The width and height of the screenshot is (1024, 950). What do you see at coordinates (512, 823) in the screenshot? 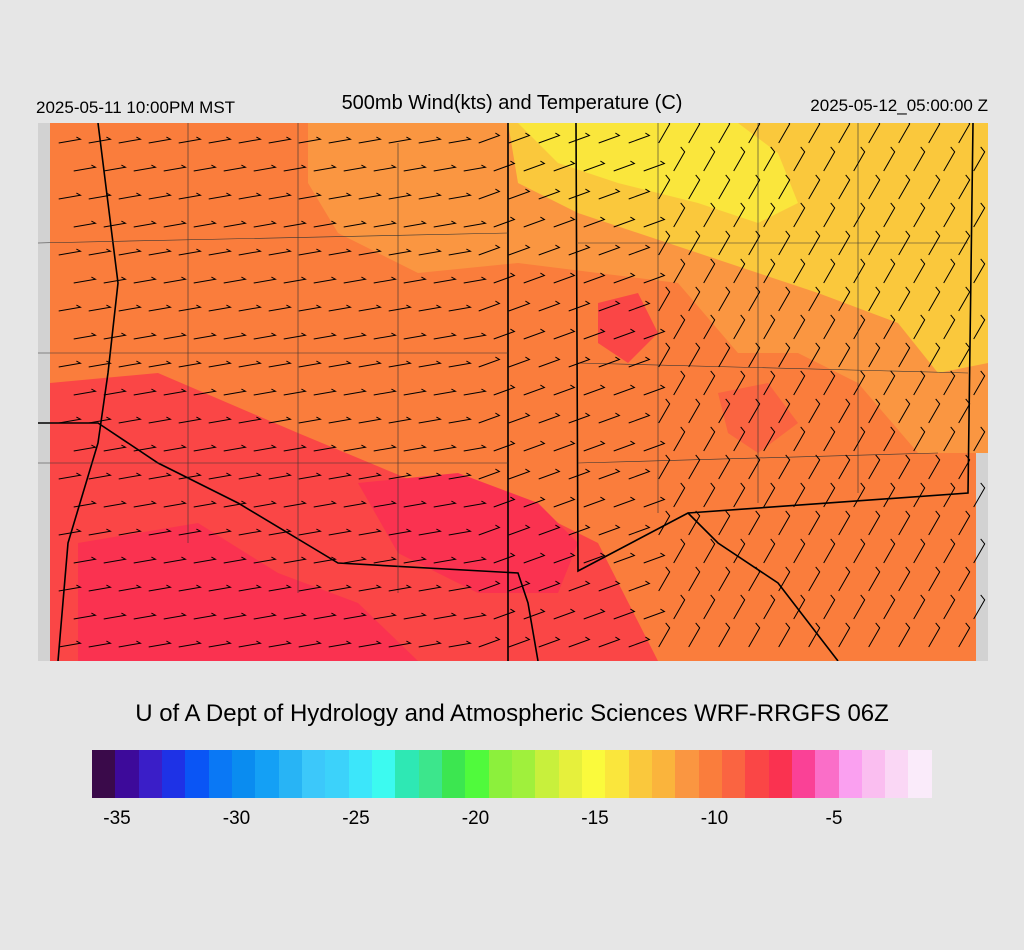
I see `colorbar-ticks: -35 -30 -25 -20 -15 -10 -5` at bounding box center [512, 823].